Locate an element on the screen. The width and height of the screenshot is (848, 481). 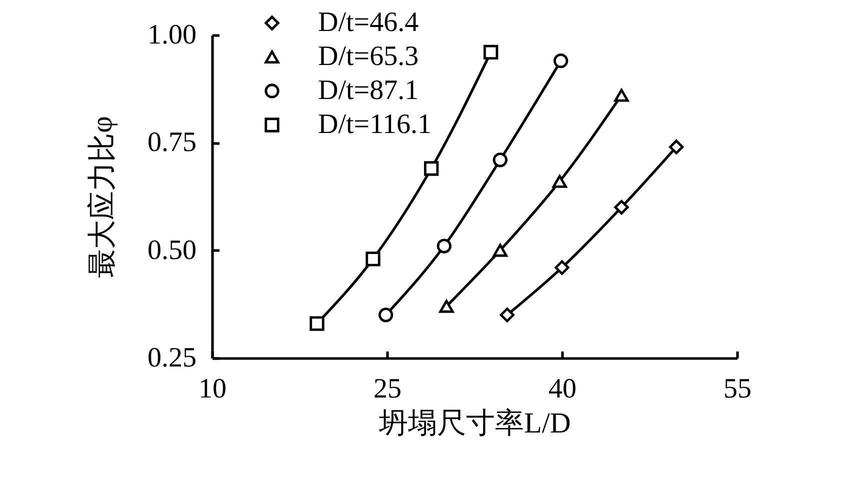
y-tick-label: 1.00 is located at coordinates (172, 35).